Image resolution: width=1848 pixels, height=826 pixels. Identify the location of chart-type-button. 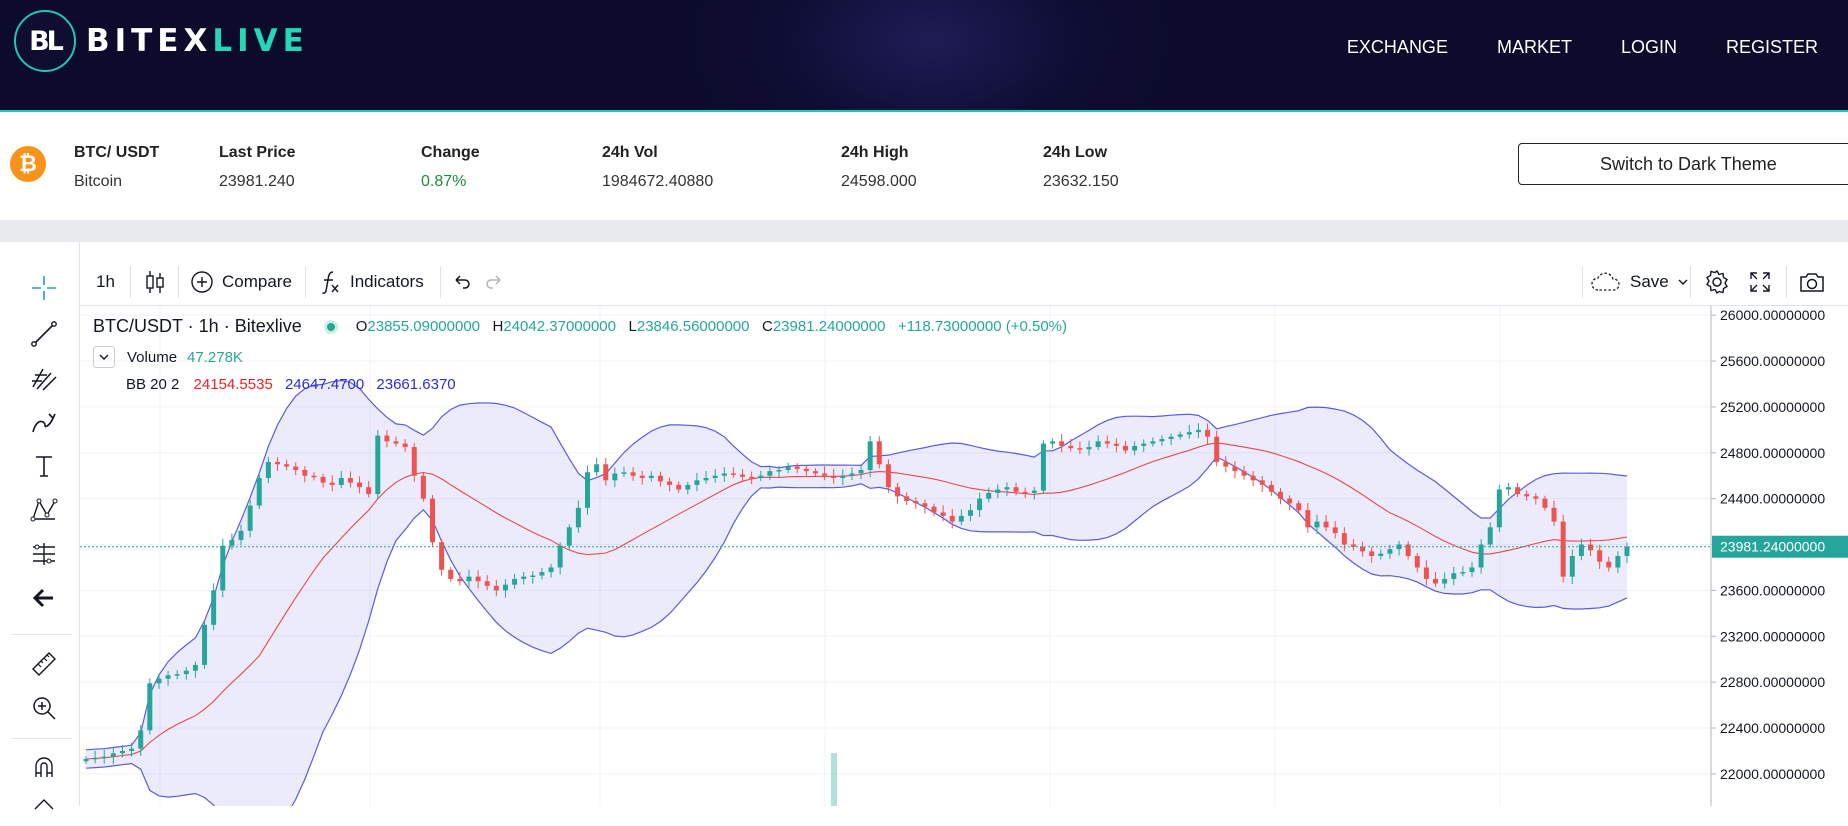
(155, 282).